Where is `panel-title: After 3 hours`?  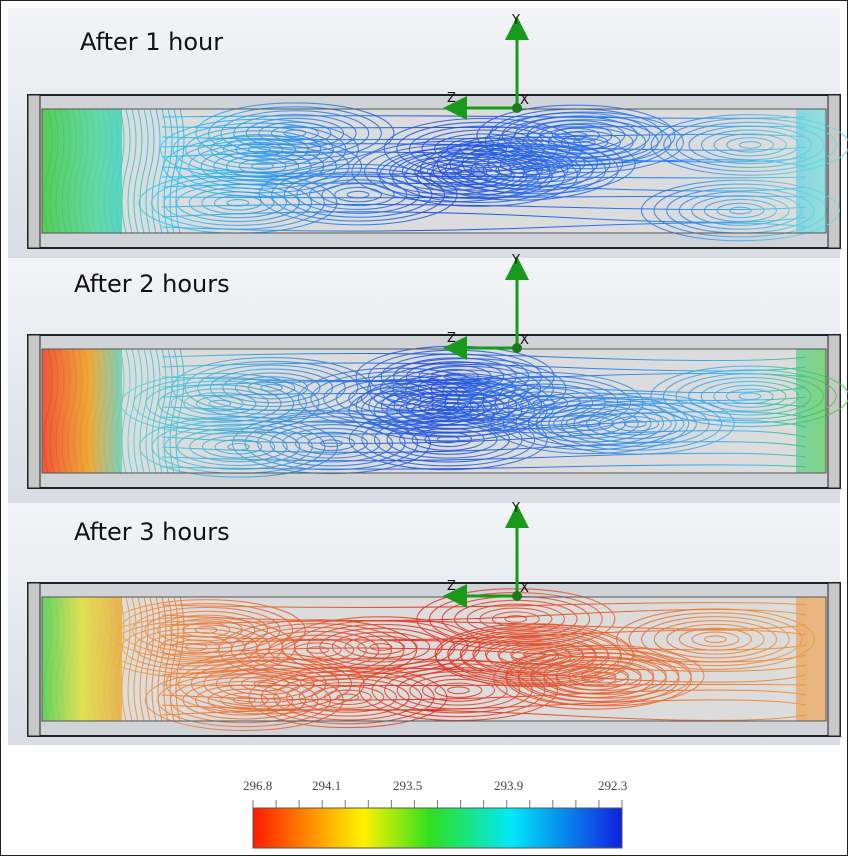
panel-title: After 3 hours is located at coordinates (152, 532).